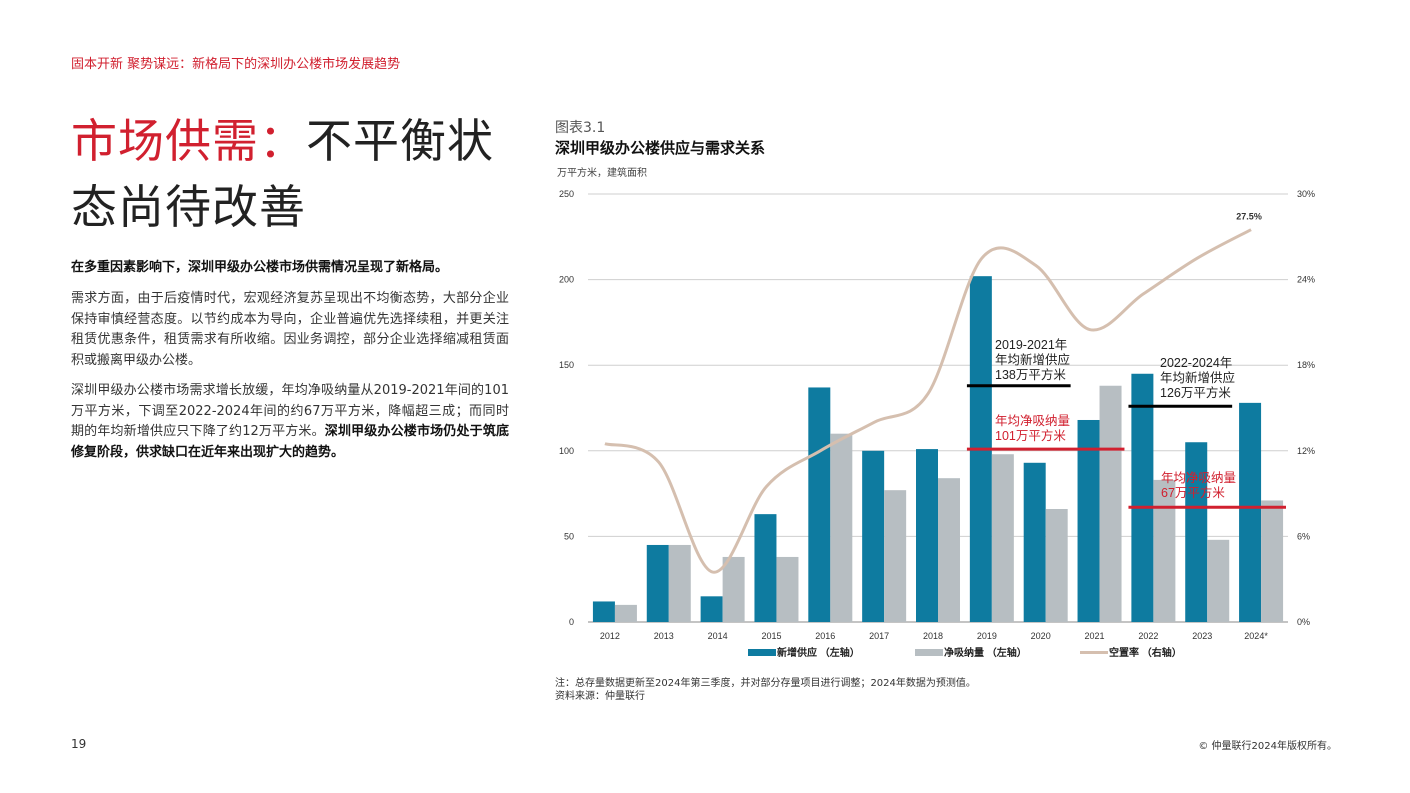 Image resolution: width=1410 pixels, height=793 pixels. I want to click on x-tick-label: 2017, so click(879, 636).